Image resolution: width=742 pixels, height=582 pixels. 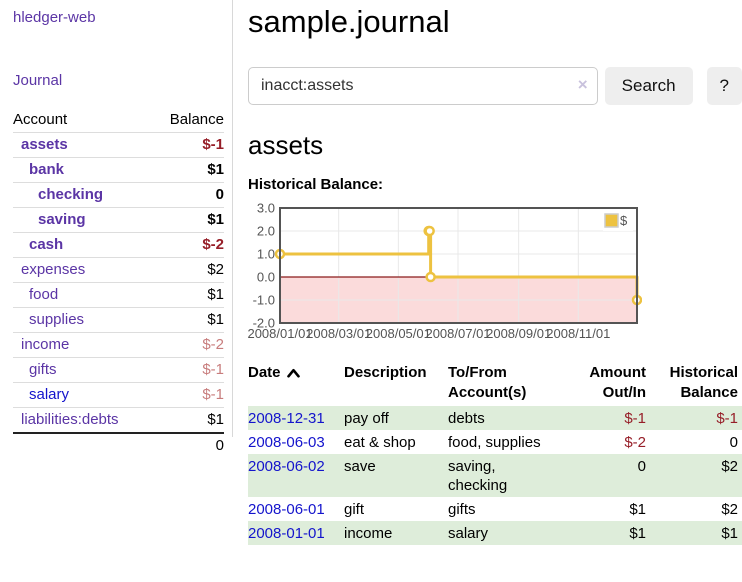 I want to click on account-balance: $2, so click(x=215, y=269).